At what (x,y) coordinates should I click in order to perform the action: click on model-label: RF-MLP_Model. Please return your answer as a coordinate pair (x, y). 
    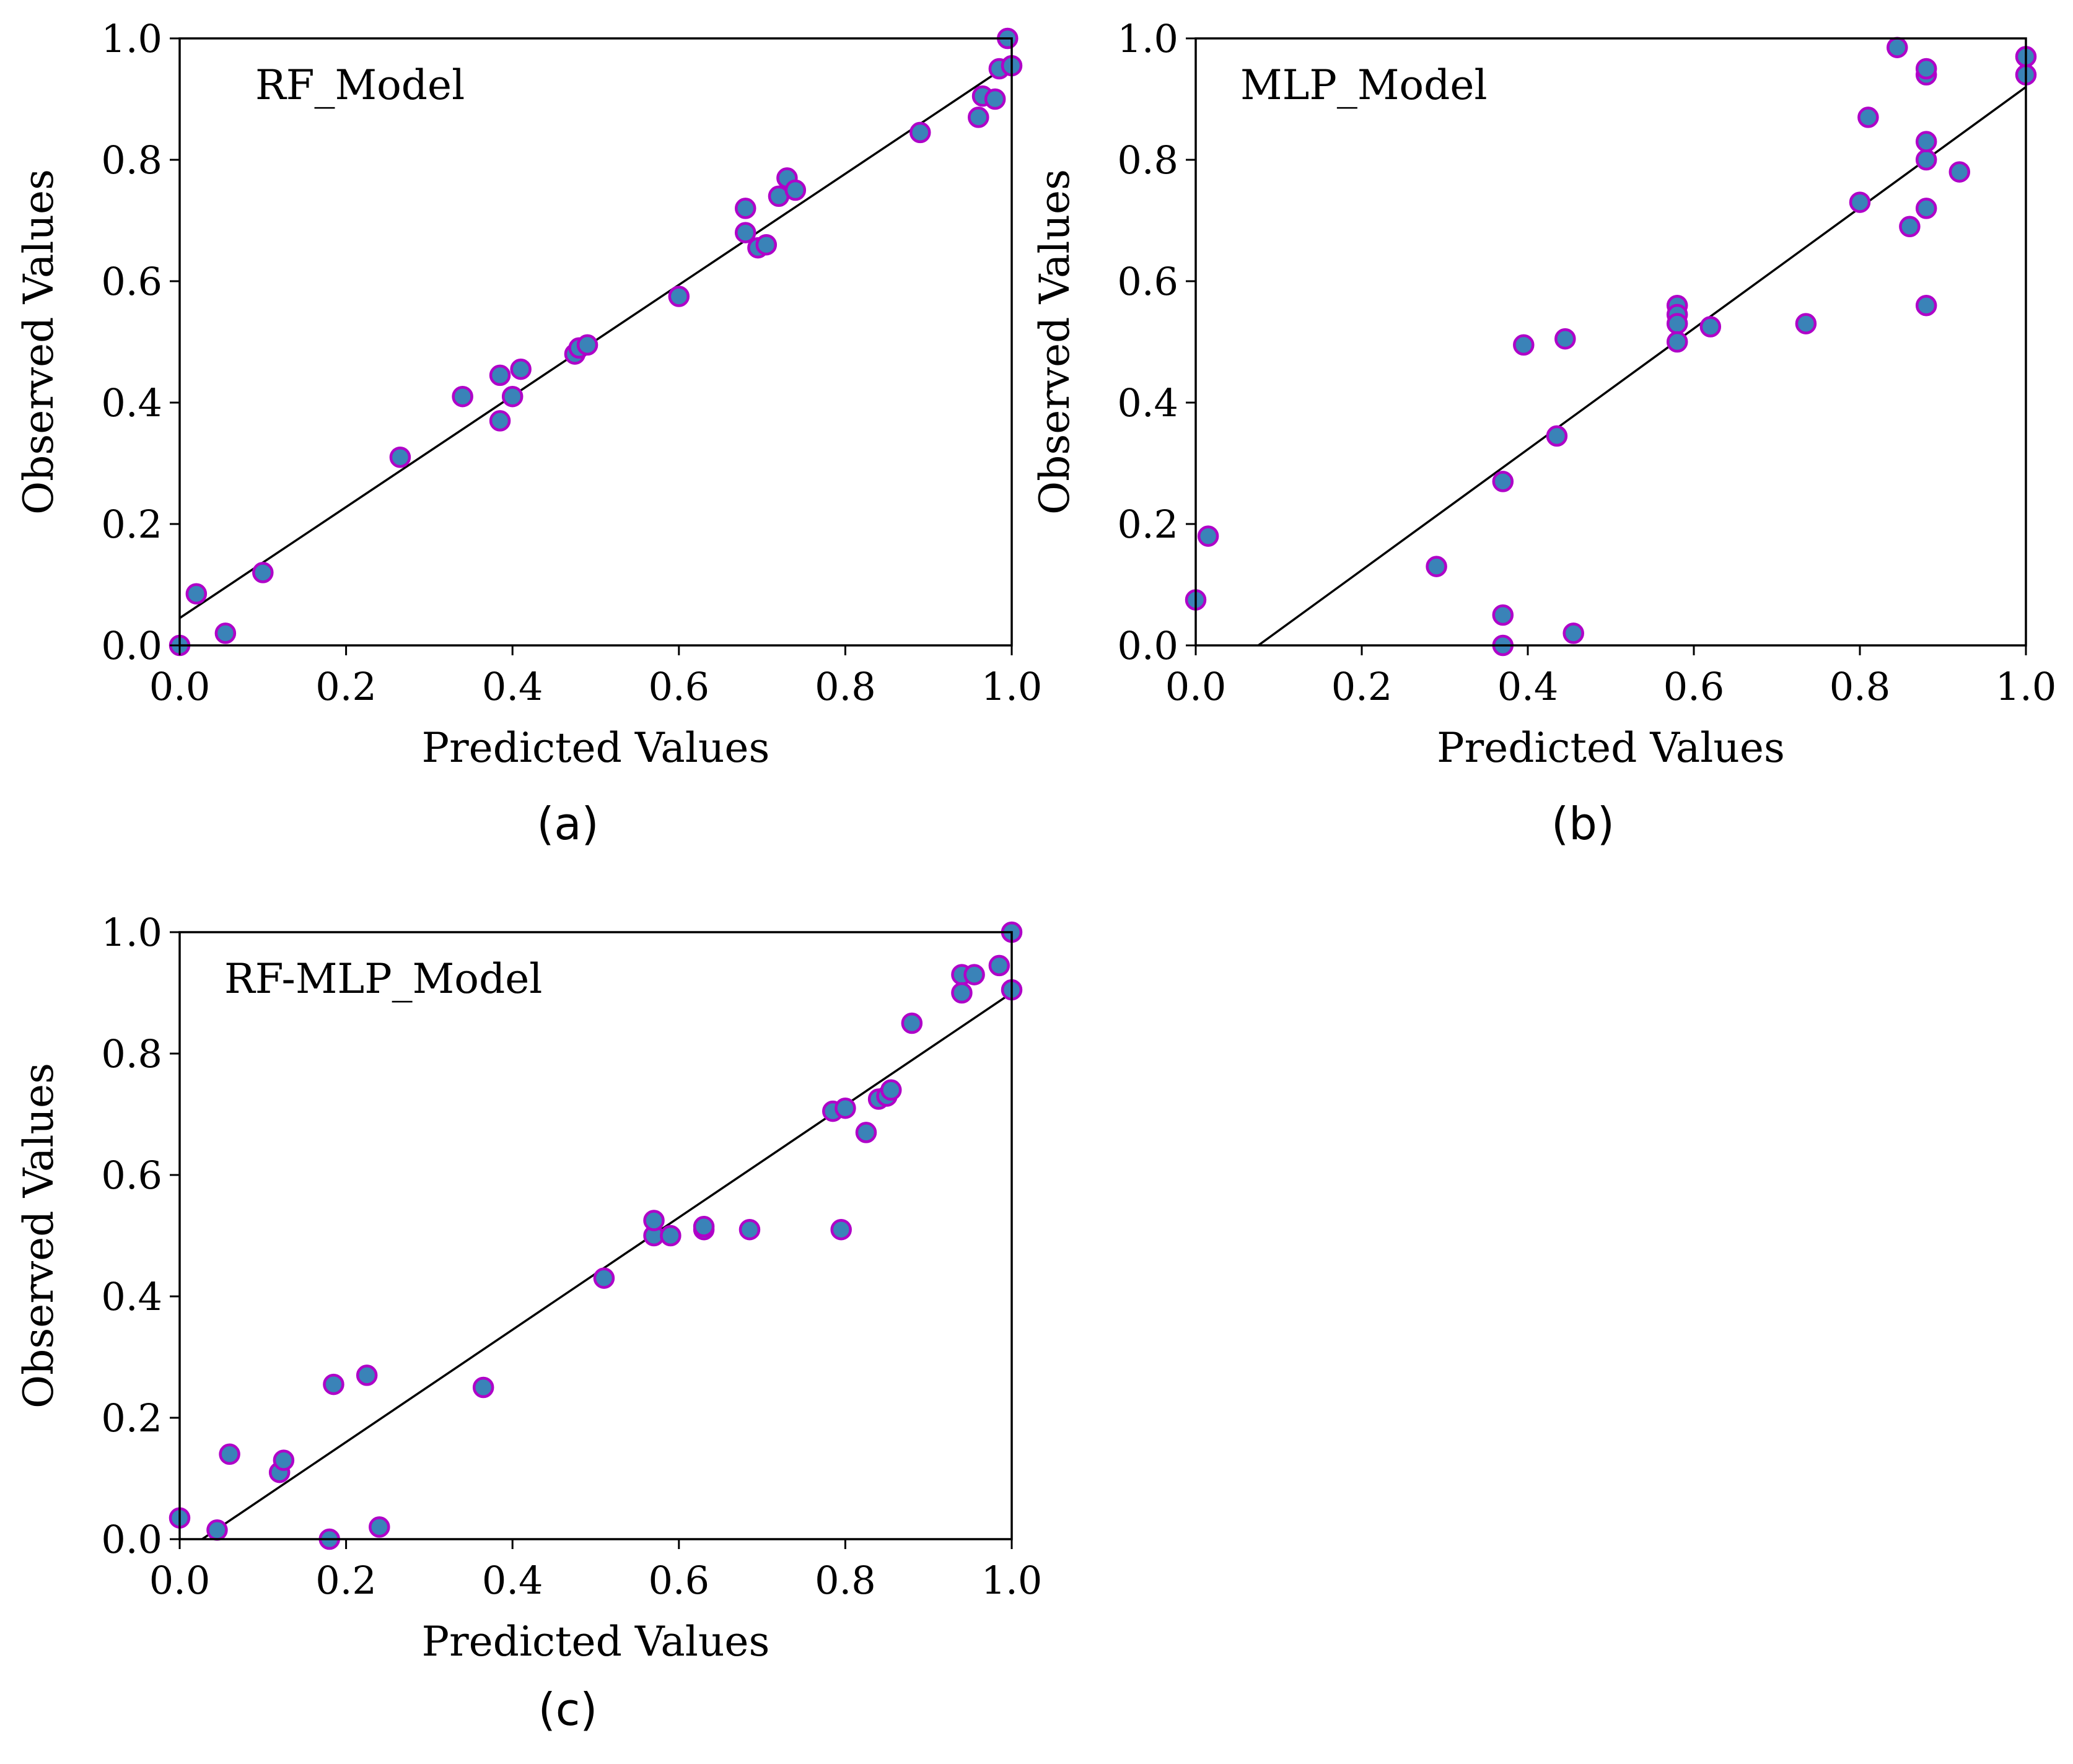
    Looking at the image, I should click on (383, 979).